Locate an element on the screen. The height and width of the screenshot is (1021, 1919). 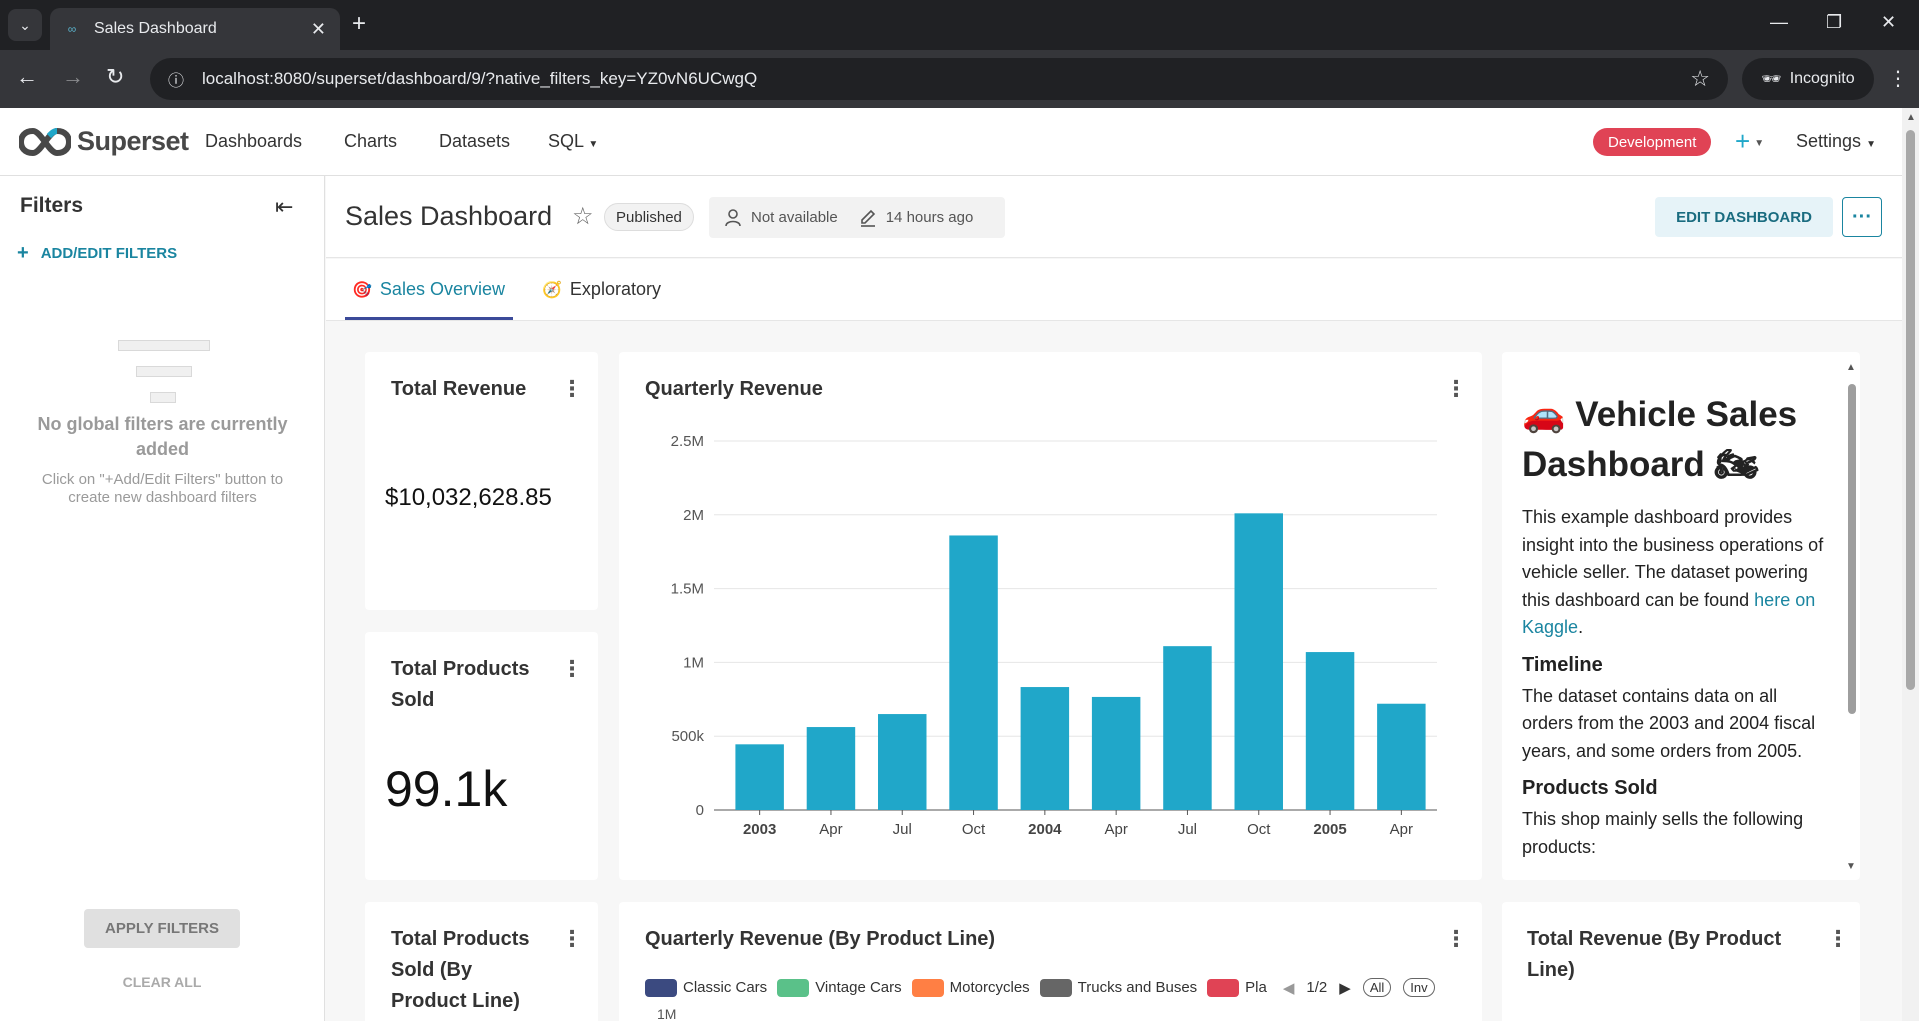
tab-exploratory: 🧭 Exploratory is located at coordinates (601, 289).